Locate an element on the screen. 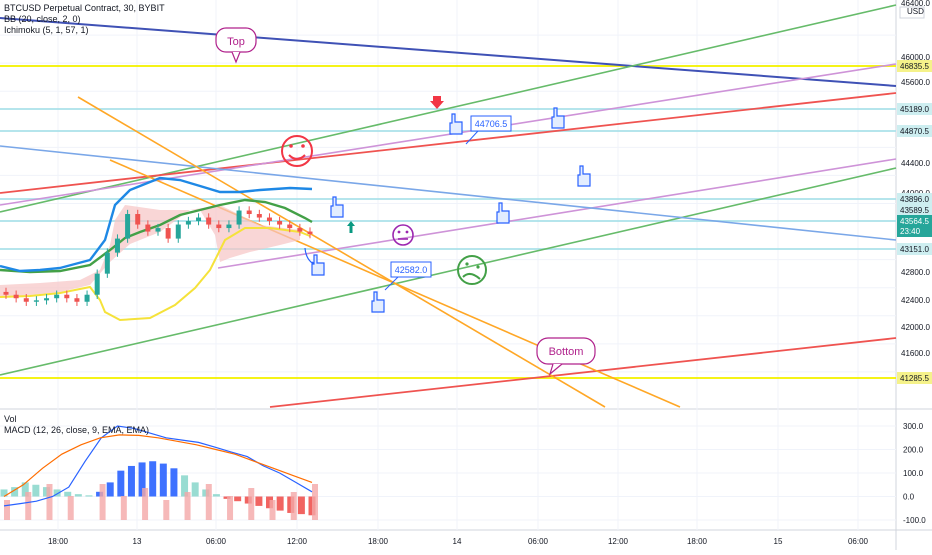  macd-layer is located at coordinates (159, 472).